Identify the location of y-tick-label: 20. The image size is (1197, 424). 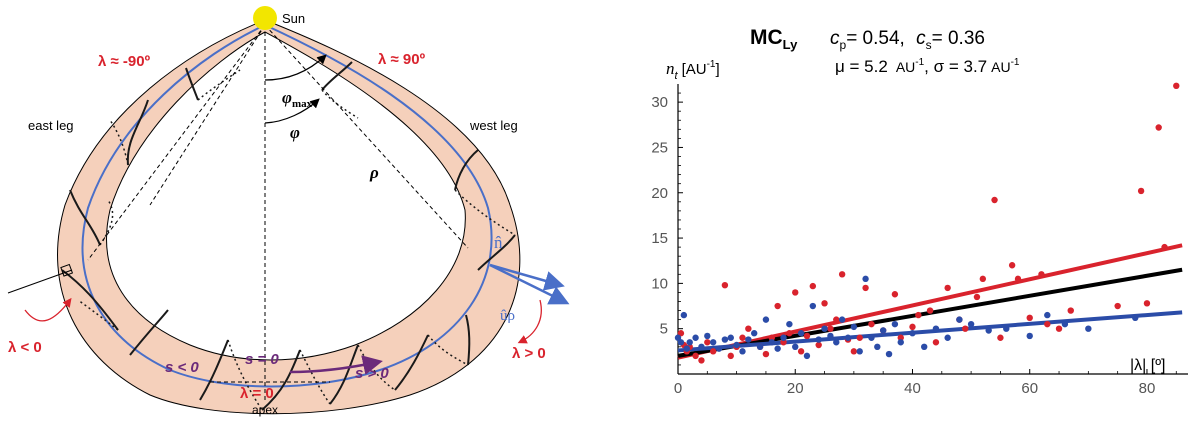
(659, 193).